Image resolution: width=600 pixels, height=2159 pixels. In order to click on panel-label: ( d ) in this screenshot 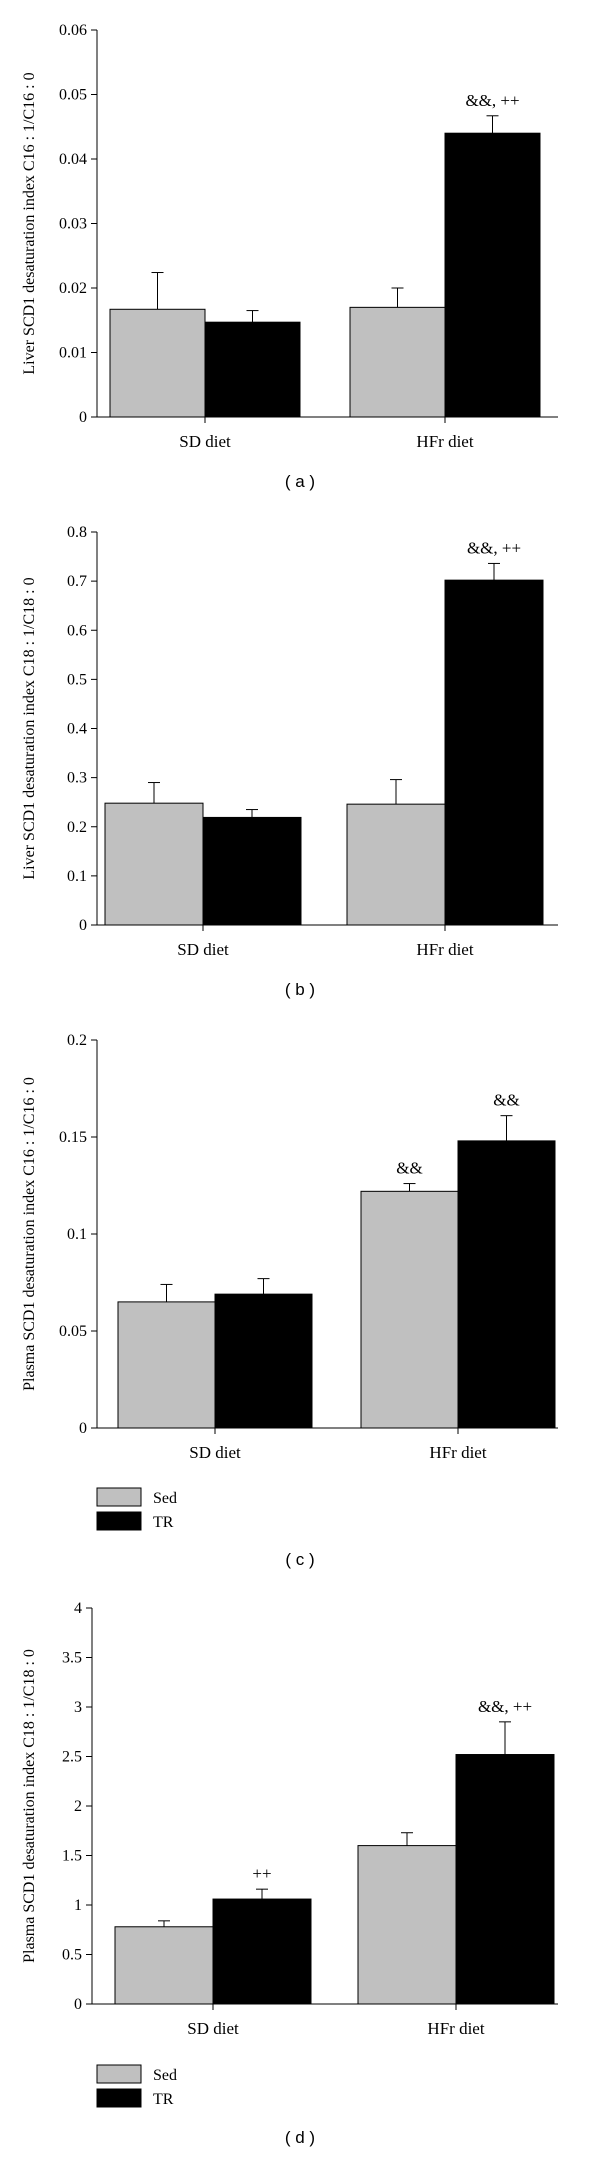, I will do `click(300, 2137)`.